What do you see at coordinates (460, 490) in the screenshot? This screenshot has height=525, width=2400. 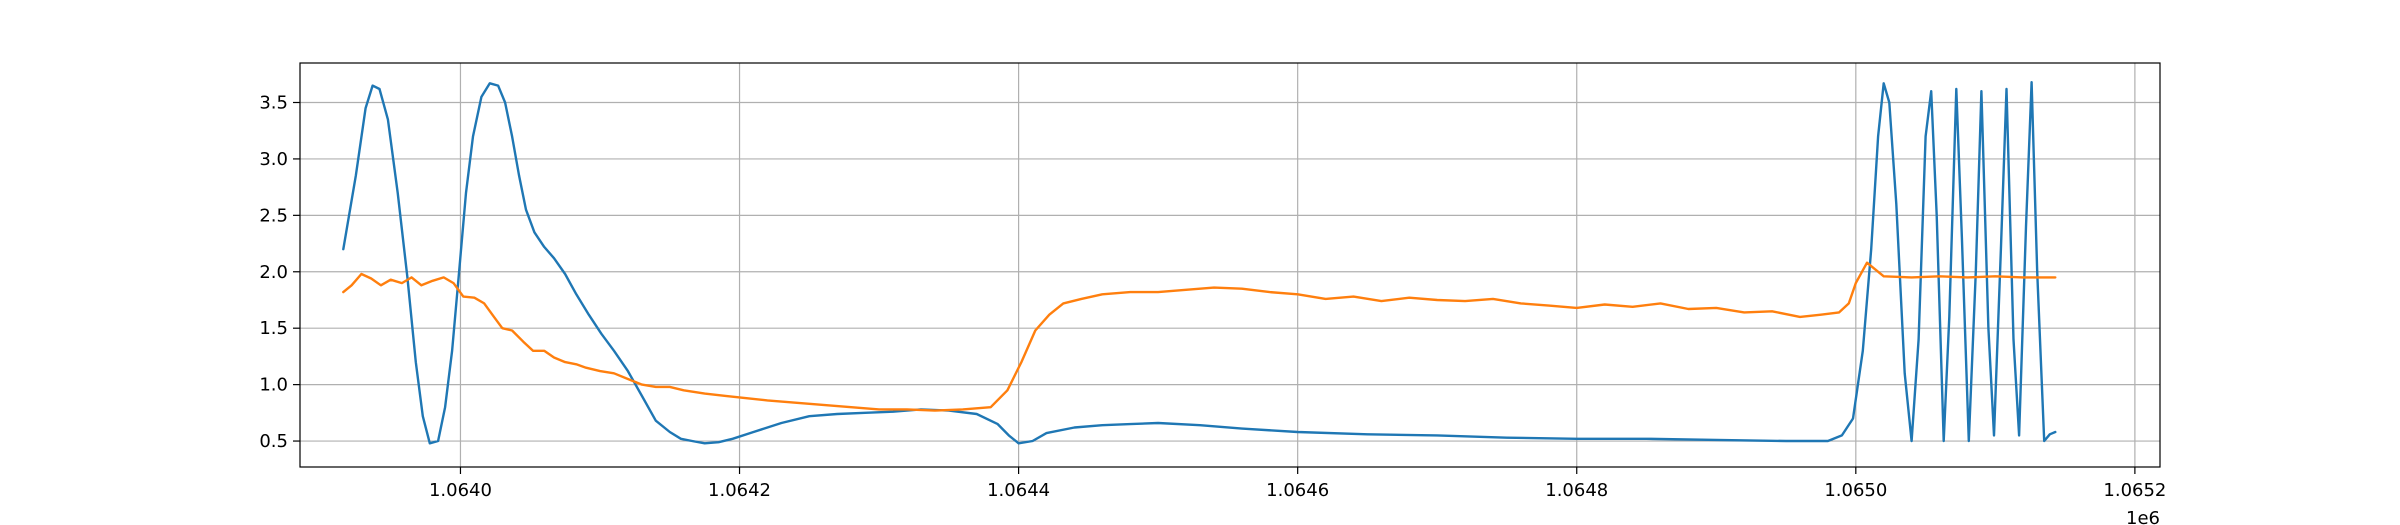 I see `x-tick-label: 1.0640` at bounding box center [460, 490].